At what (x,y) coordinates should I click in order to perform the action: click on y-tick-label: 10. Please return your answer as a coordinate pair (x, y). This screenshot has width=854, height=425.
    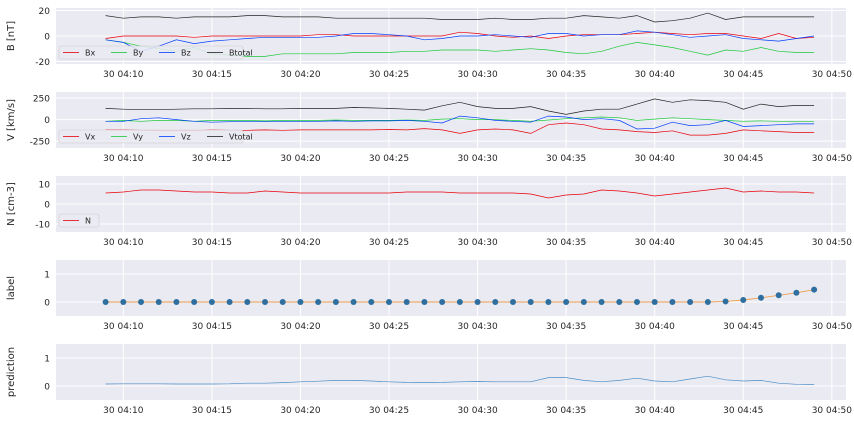
    Looking at the image, I should click on (45, 186).